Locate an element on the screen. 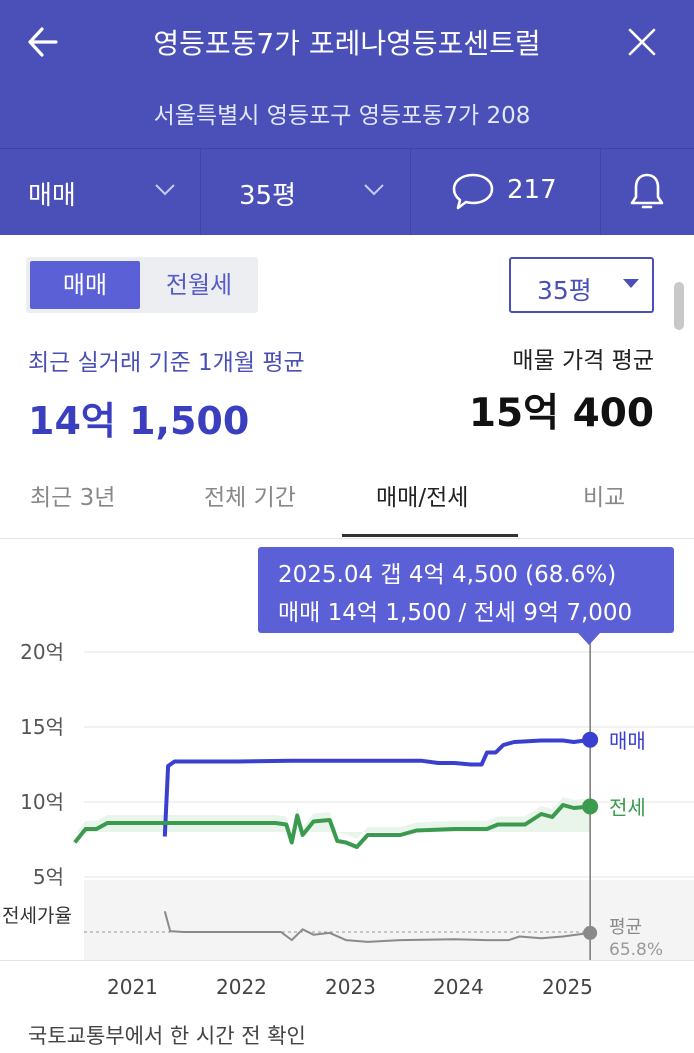 This screenshot has width=694, height=1053. sale-series-end-dot is located at coordinates (590, 739).